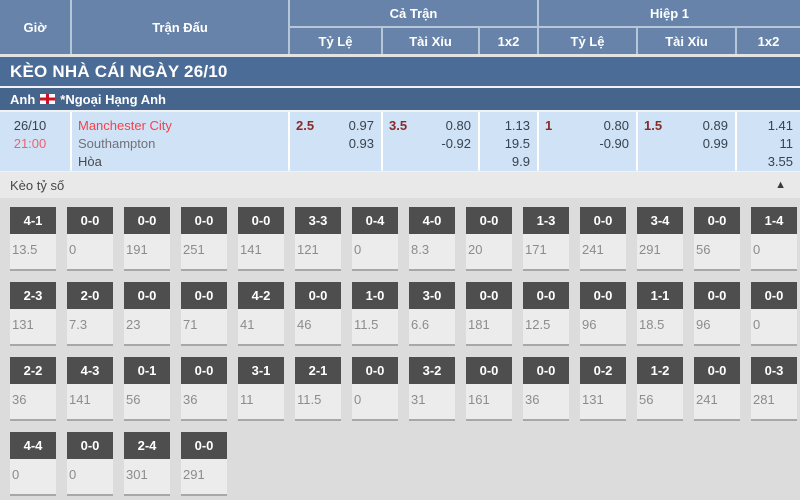 The width and height of the screenshot is (800, 500). What do you see at coordinates (660, 220) in the screenshot?
I see `score-label: 3-4` at bounding box center [660, 220].